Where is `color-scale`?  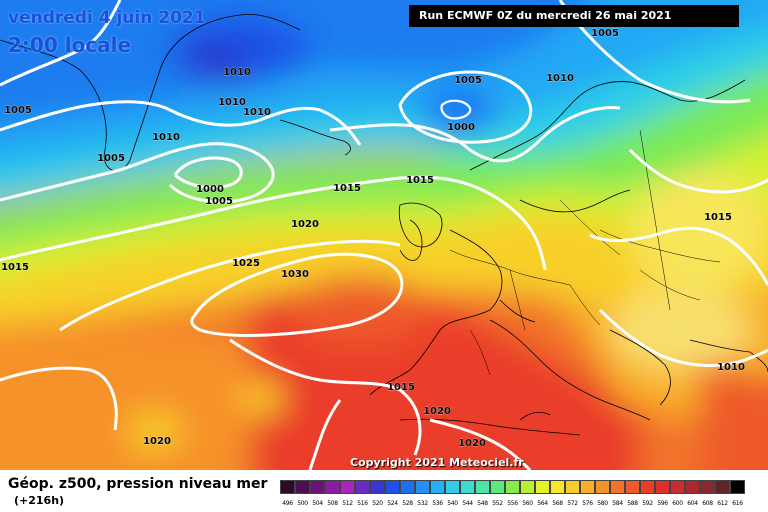
color-scale is located at coordinates (512, 487).